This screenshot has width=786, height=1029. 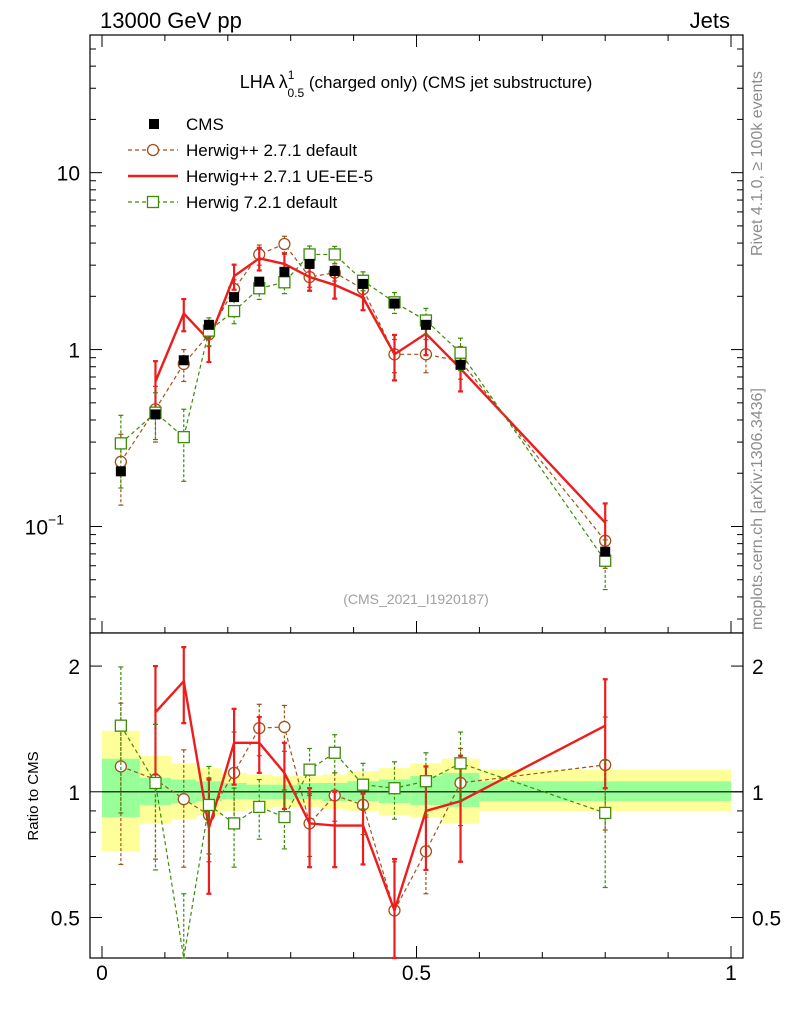 I want to click on ratio-x-tick-label: 1, so click(x=731, y=973).